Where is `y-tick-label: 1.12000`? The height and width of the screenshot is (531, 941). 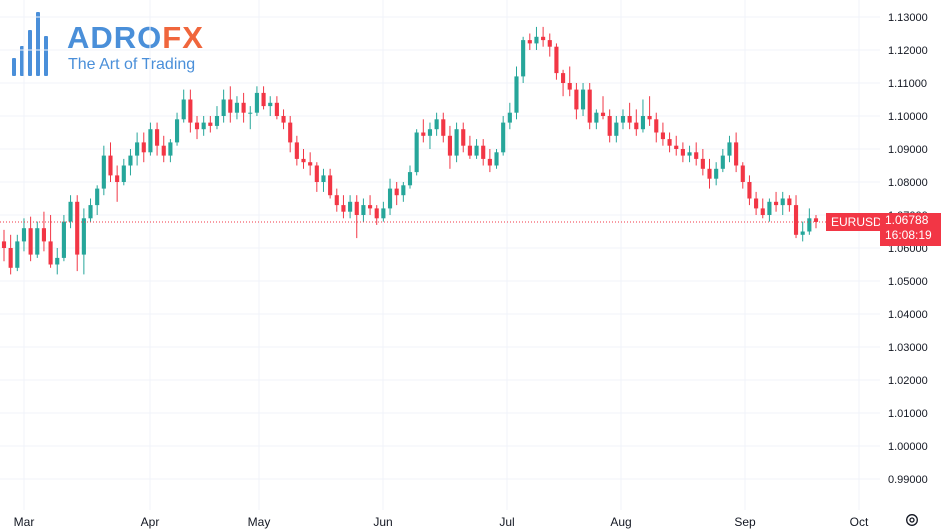 y-tick-label: 1.12000 is located at coordinates (908, 51).